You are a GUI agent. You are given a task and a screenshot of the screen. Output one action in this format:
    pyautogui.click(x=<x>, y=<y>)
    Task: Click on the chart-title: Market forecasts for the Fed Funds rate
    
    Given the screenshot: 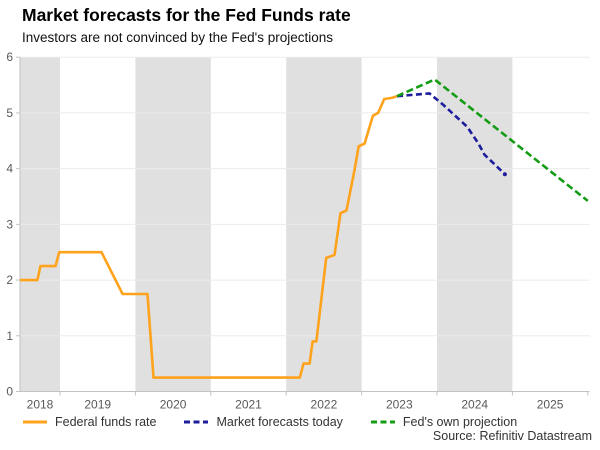 What is the action you would take?
    pyautogui.click(x=186, y=15)
    